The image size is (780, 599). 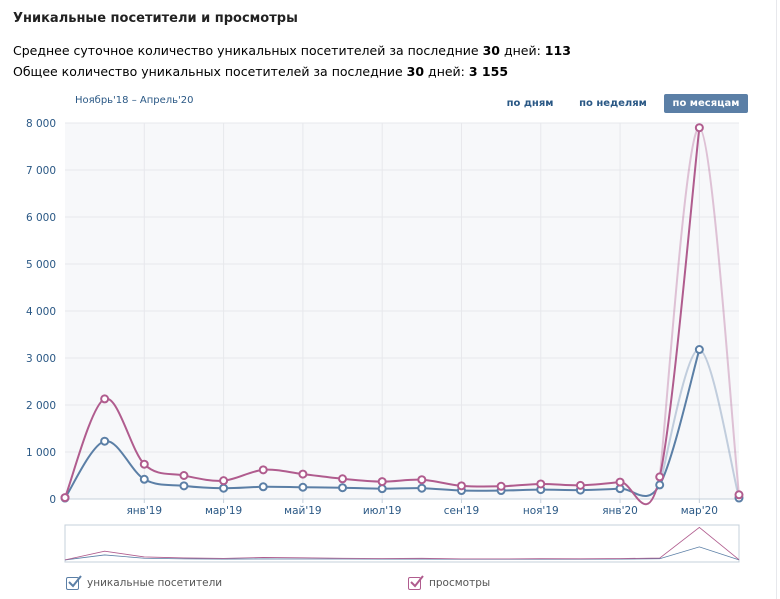 I want to click on by-day-button: по дням, so click(x=530, y=103).